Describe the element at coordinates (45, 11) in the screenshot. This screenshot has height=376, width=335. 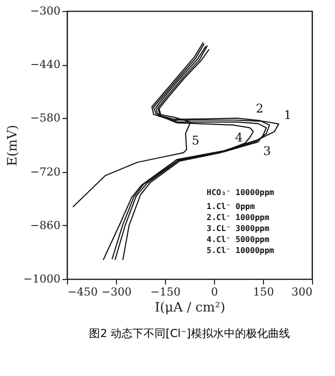
I see `y-tick-label: −300` at that location.